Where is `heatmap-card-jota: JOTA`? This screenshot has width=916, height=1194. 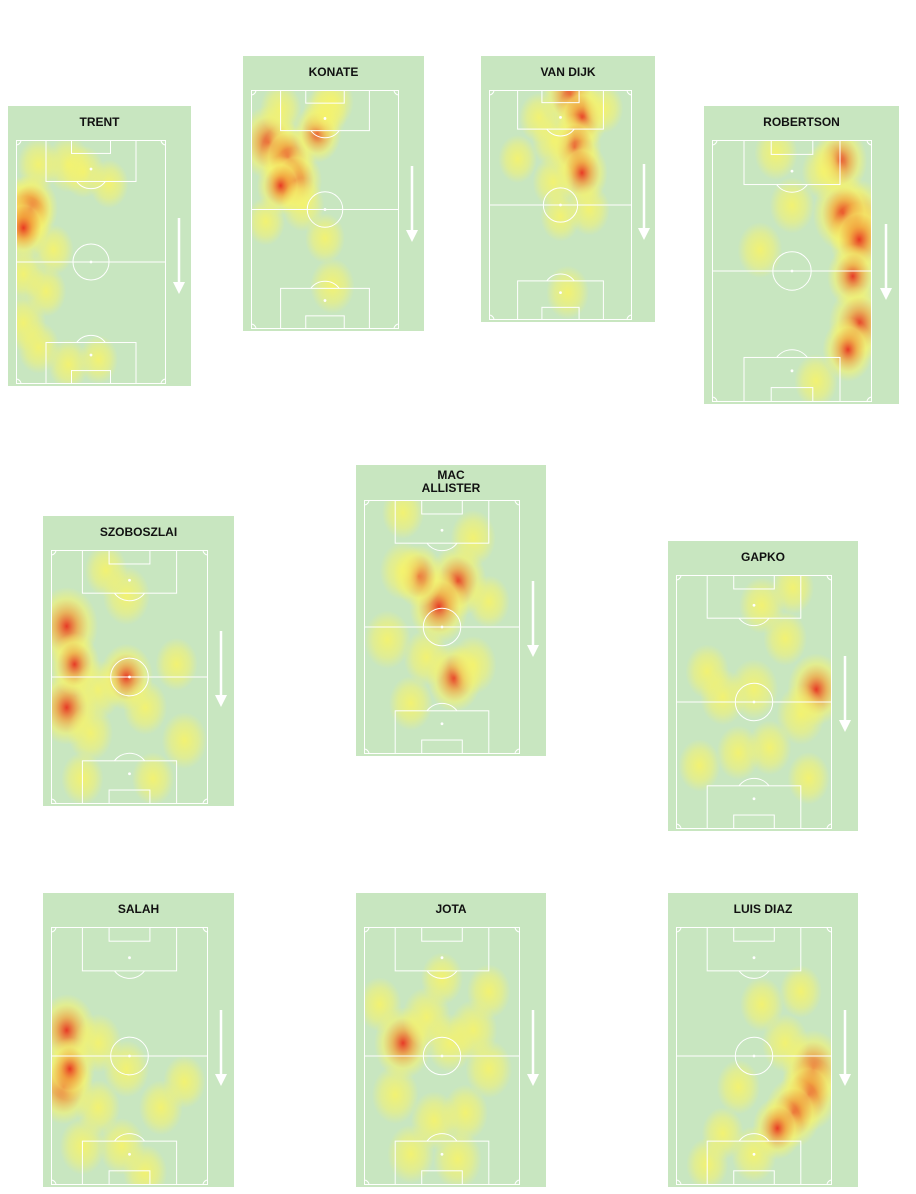 heatmap-card-jota: JOTA is located at coordinates (451, 1040).